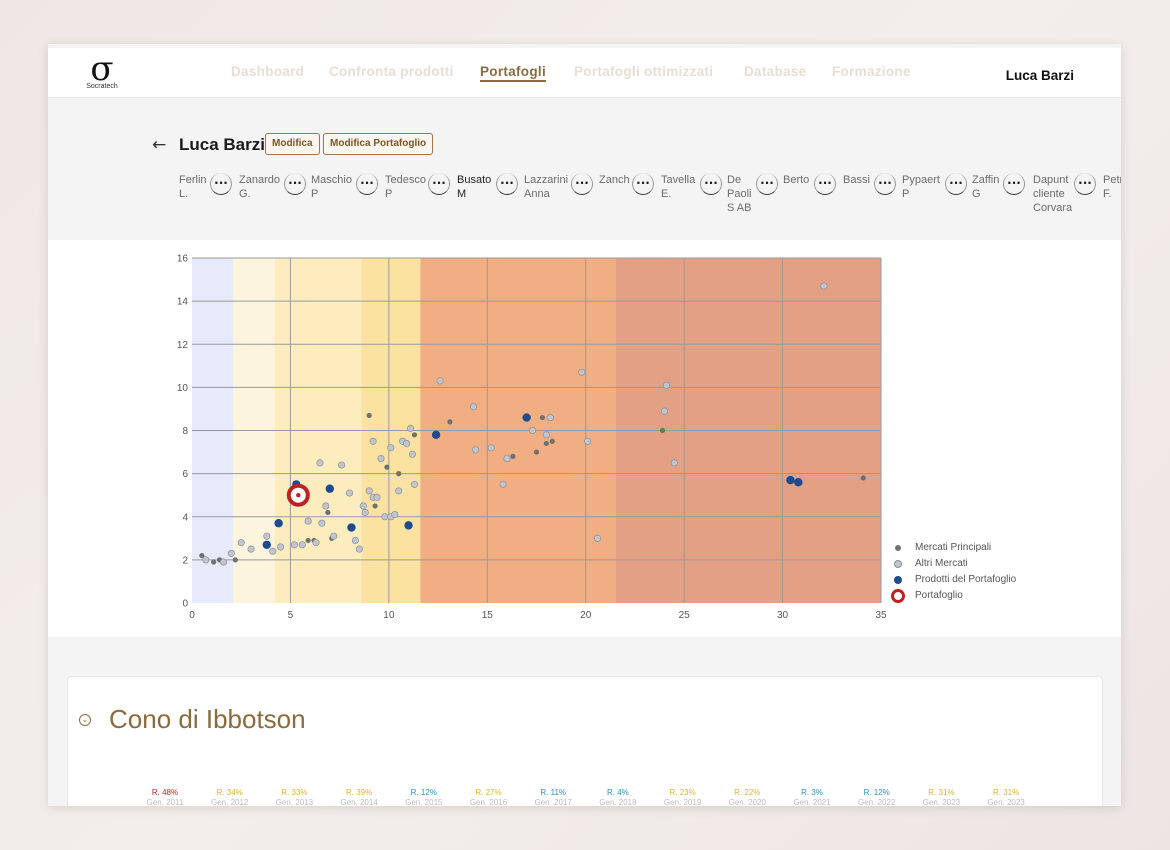 The width and height of the screenshot is (1170, 850). What do you see at coordinates (1006, 792) in the screenshot?
I see `ibbotson-return: R. 31%` at bounding box center [1006, 792].